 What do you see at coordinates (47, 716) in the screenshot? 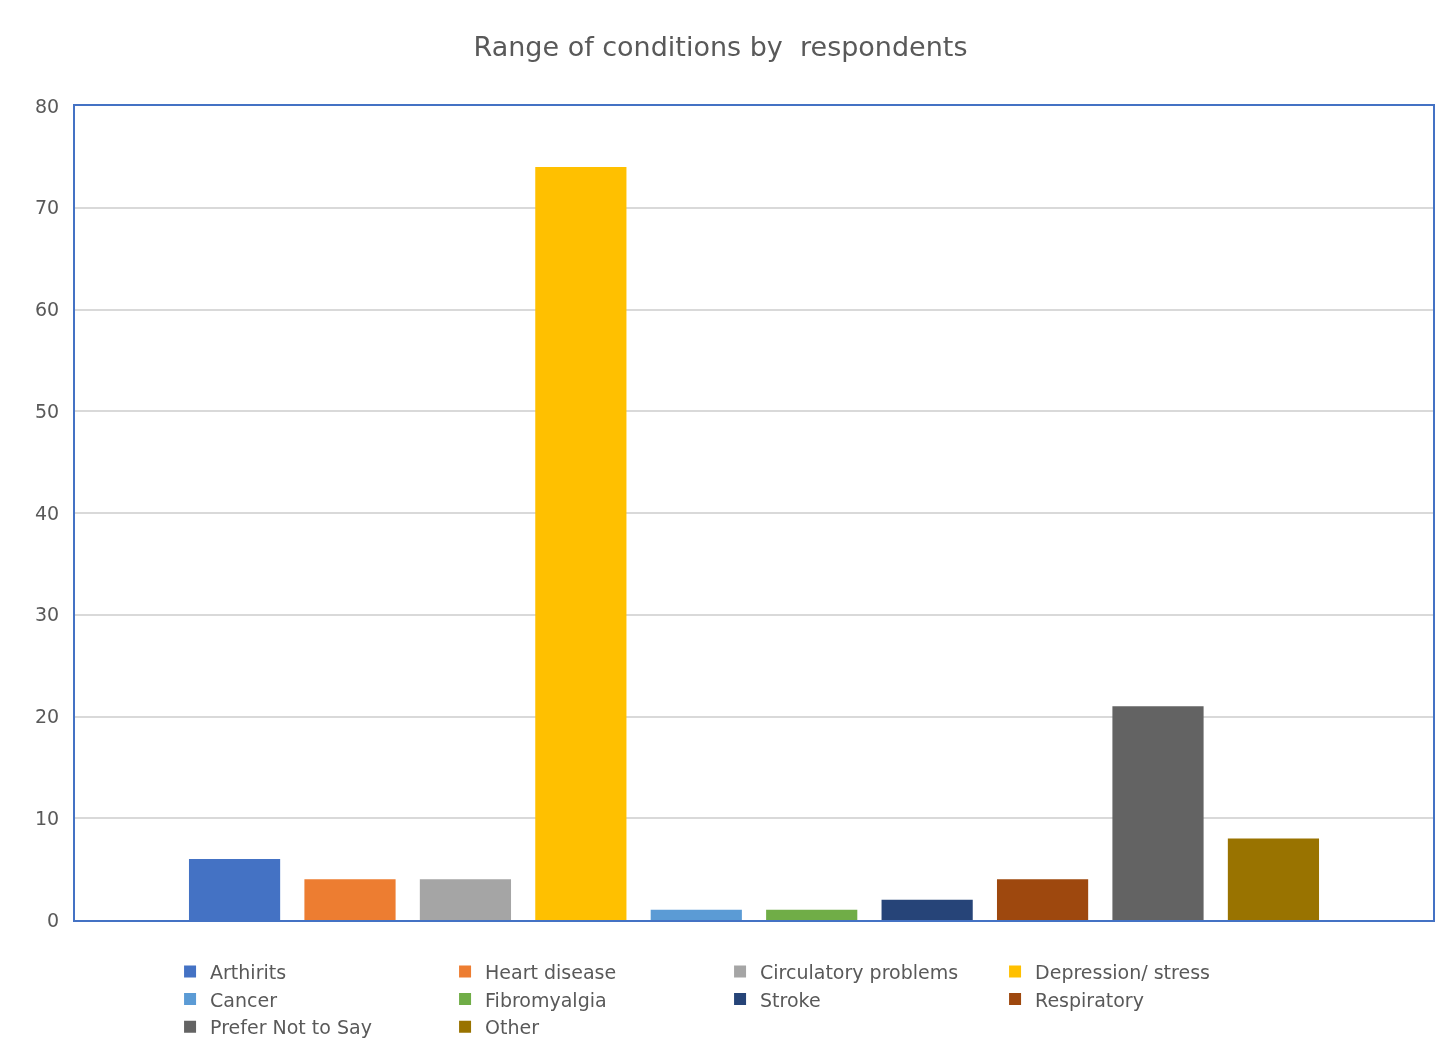
I see `y-tick-label: 20` at bounding box center [47, 716].